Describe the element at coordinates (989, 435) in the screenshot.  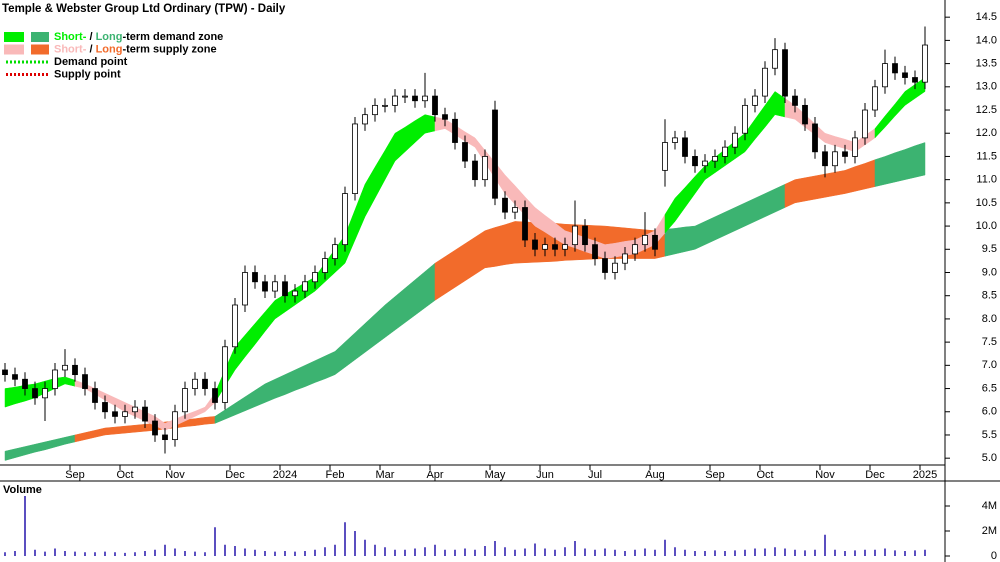
I see `y-tick-label: 5.5` at that location.